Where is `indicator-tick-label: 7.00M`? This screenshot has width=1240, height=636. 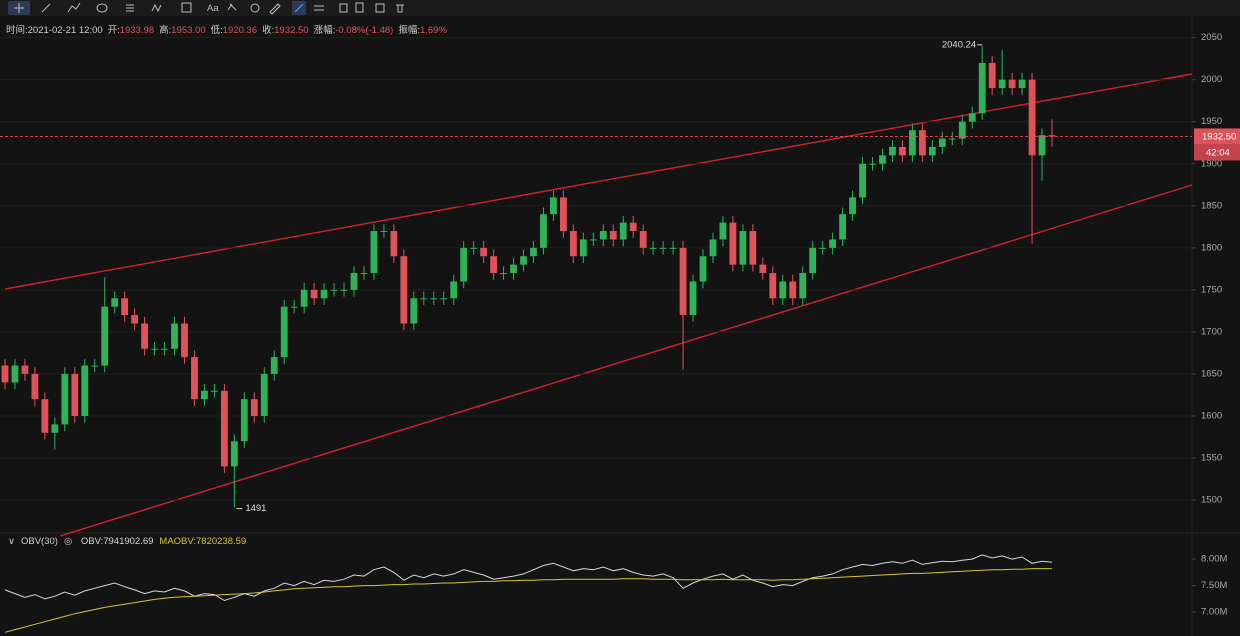
indicator-tick-label: 7.00M is located at coordinates (1214, 612).